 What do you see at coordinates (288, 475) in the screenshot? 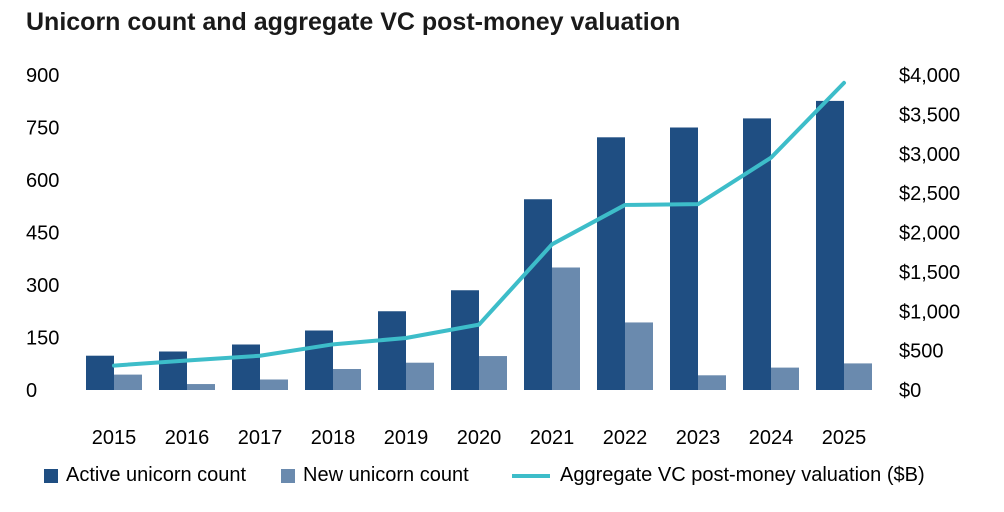
I see `legend-swatch-new` at bounding box center [288, 475].